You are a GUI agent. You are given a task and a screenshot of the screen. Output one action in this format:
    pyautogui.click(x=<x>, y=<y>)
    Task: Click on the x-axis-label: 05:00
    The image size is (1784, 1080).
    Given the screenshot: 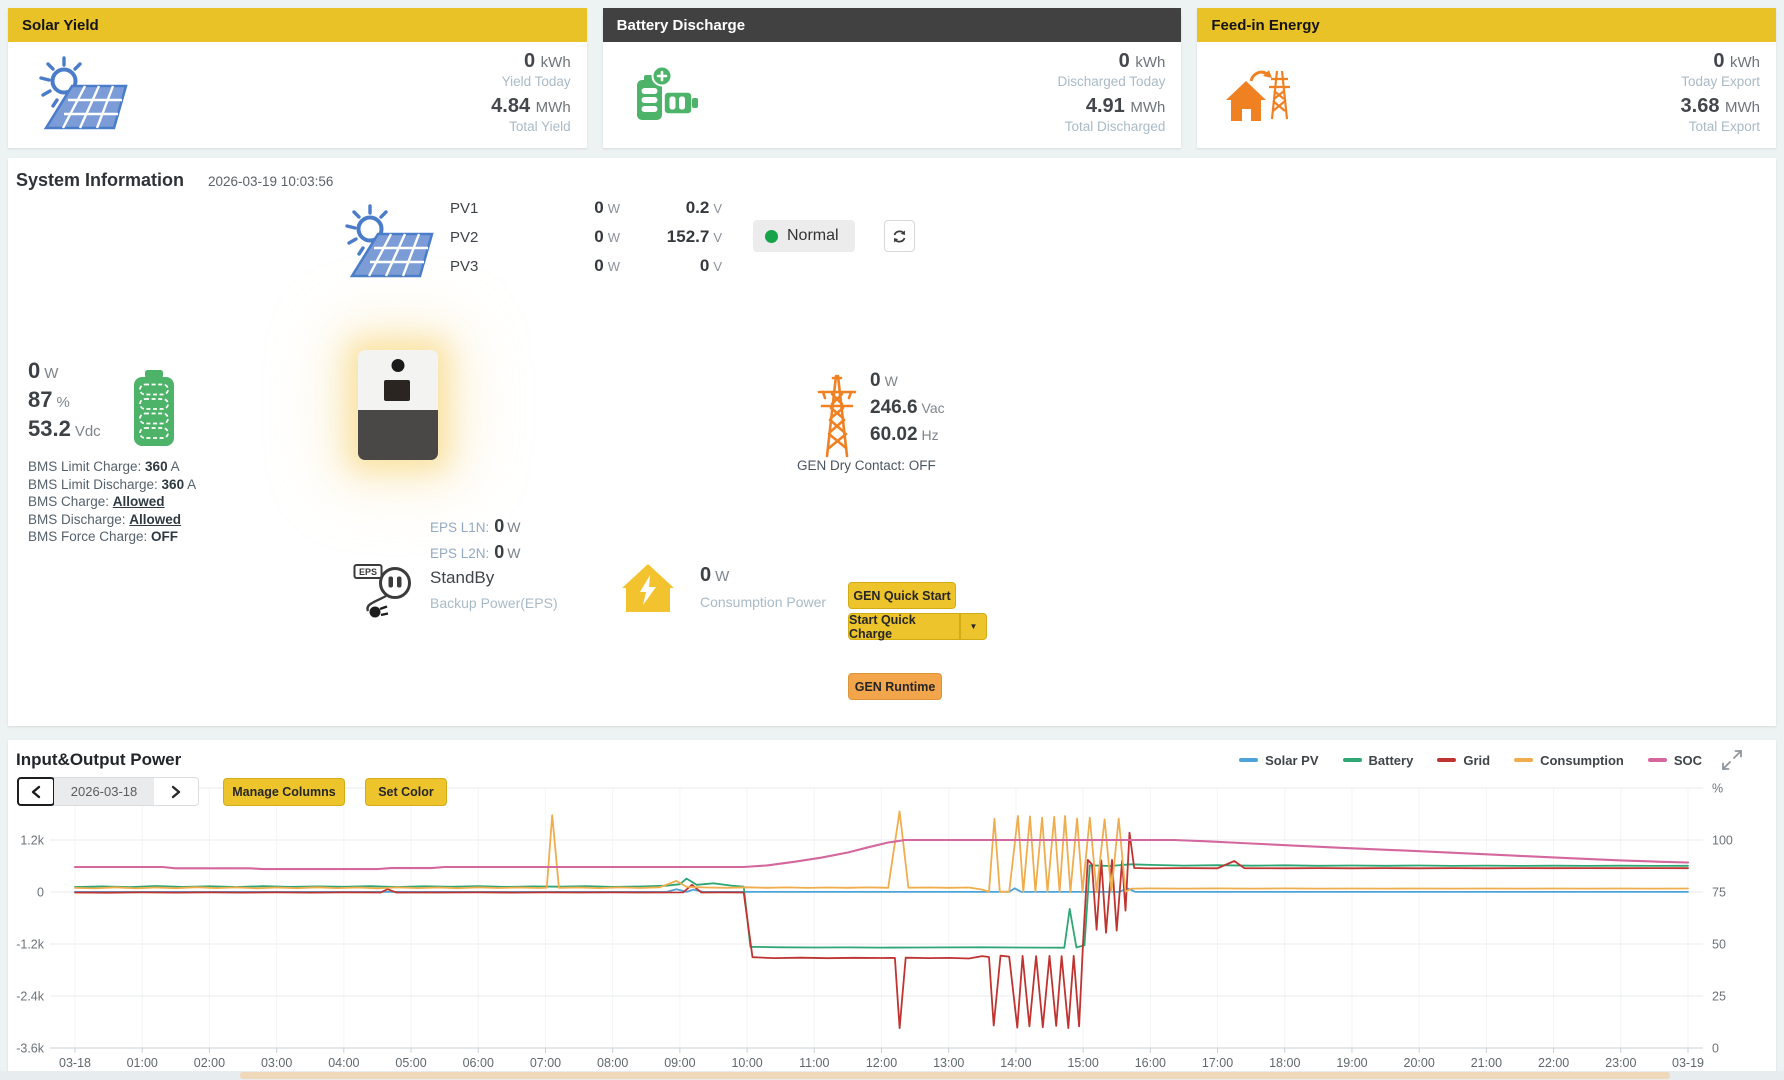 What is the action you would take?
    pyautogui.click(x=410, y=1063)
    